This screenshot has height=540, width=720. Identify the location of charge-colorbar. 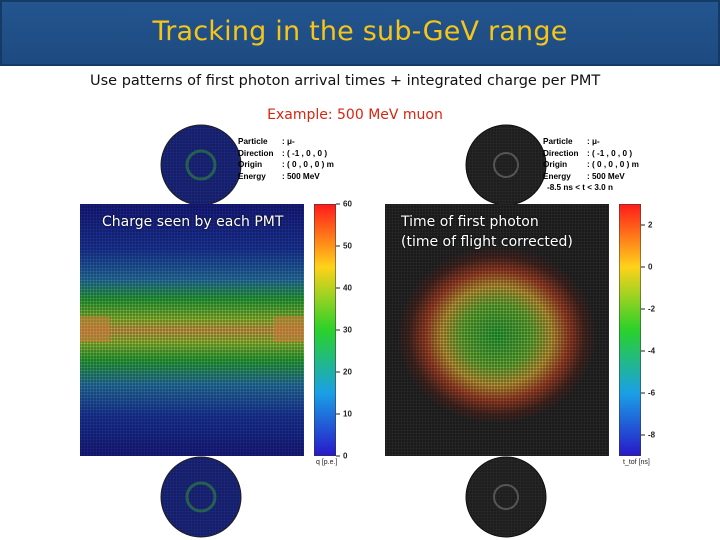
(325, 330).